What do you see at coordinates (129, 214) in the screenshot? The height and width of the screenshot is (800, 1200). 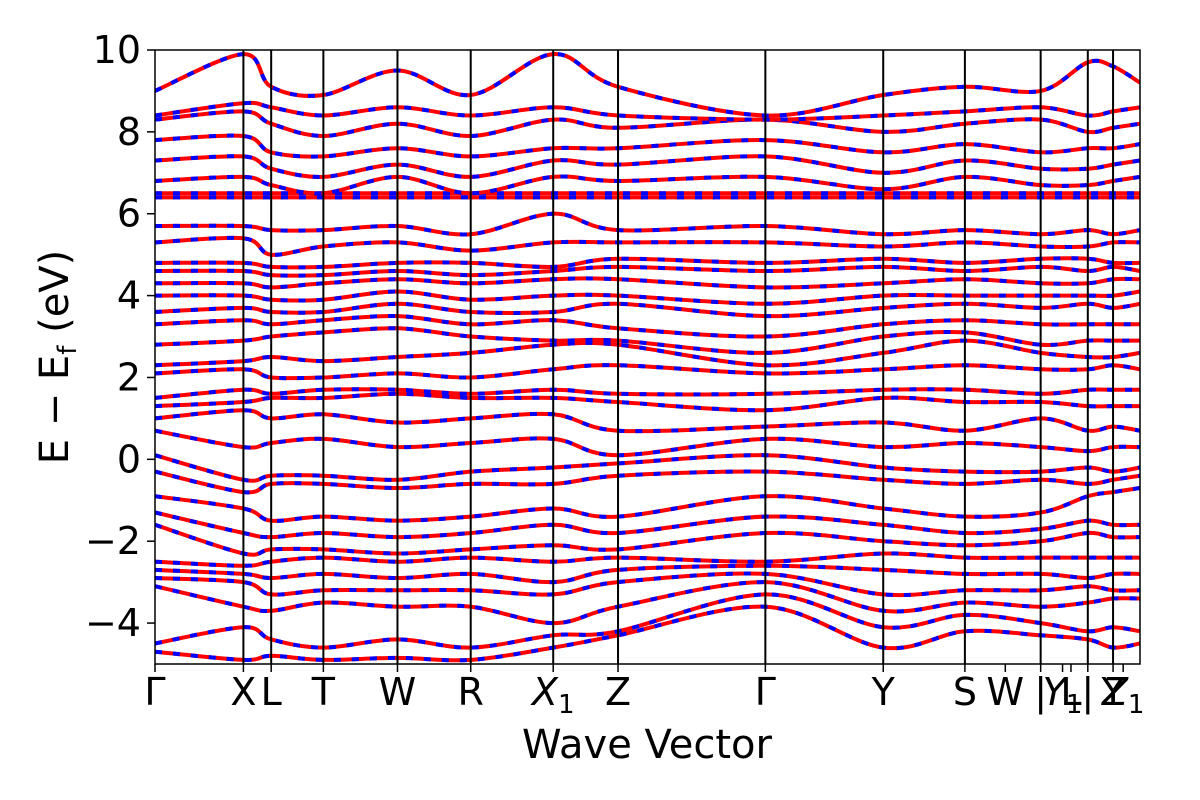 I see `y-tick-label-5: 6` at bounding box center [129, 214].